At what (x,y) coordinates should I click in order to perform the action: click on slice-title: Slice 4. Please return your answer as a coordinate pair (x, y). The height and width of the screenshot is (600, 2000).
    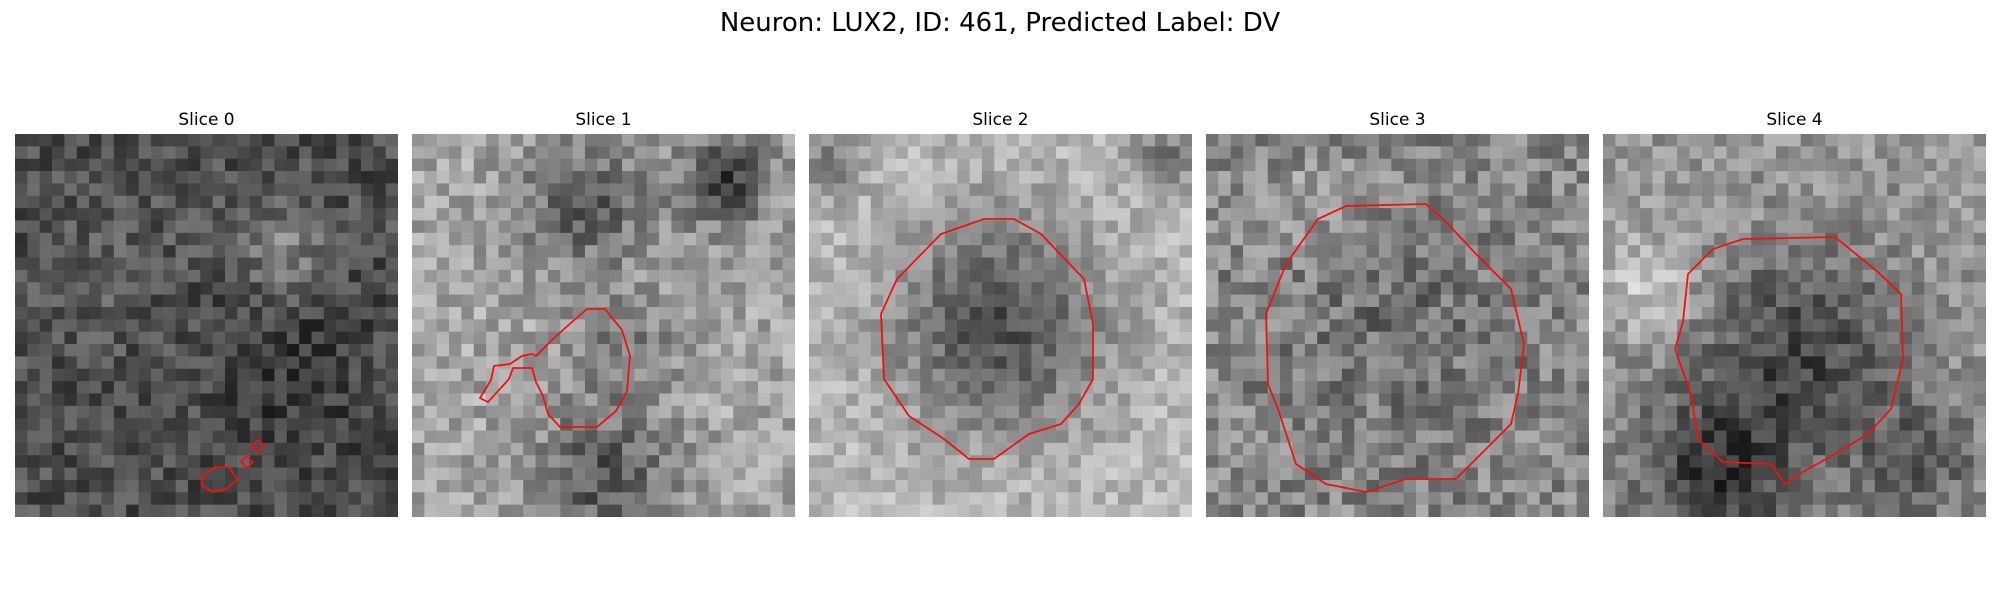
    Looking at the image, I should click on (1794, 120).